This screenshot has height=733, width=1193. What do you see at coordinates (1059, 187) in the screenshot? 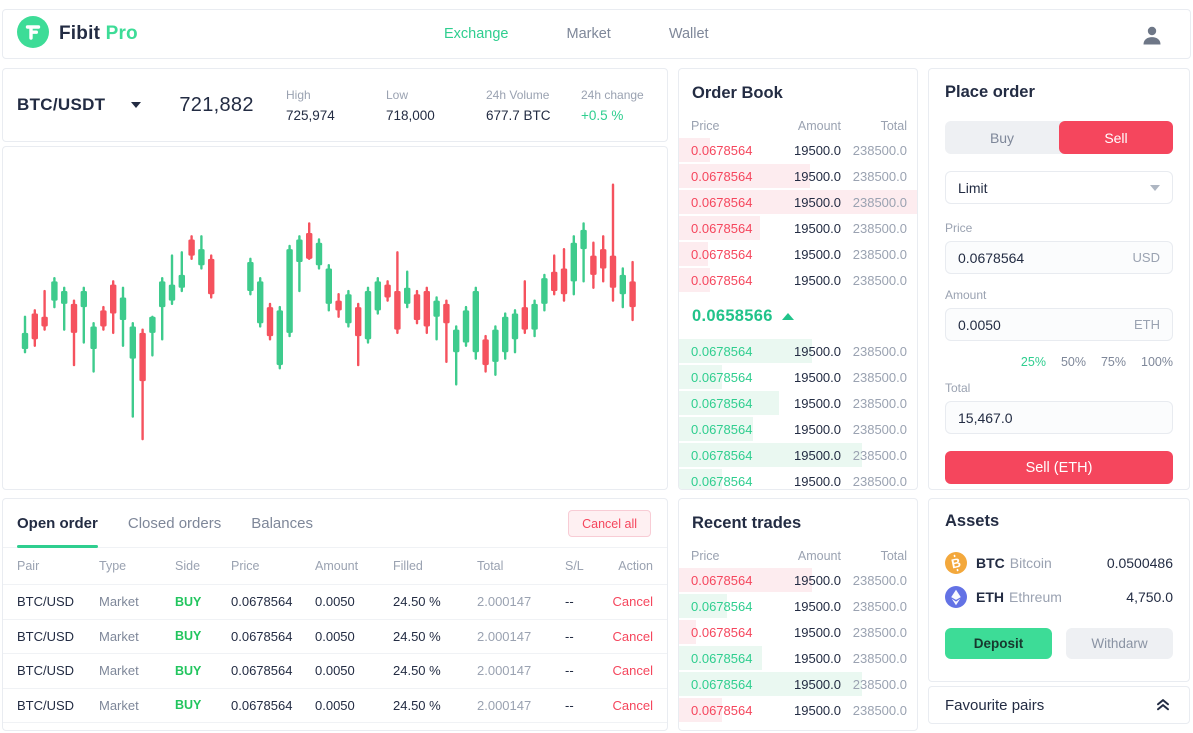
I see `order-type-select: Limit` at bounding box center [1059, 187].